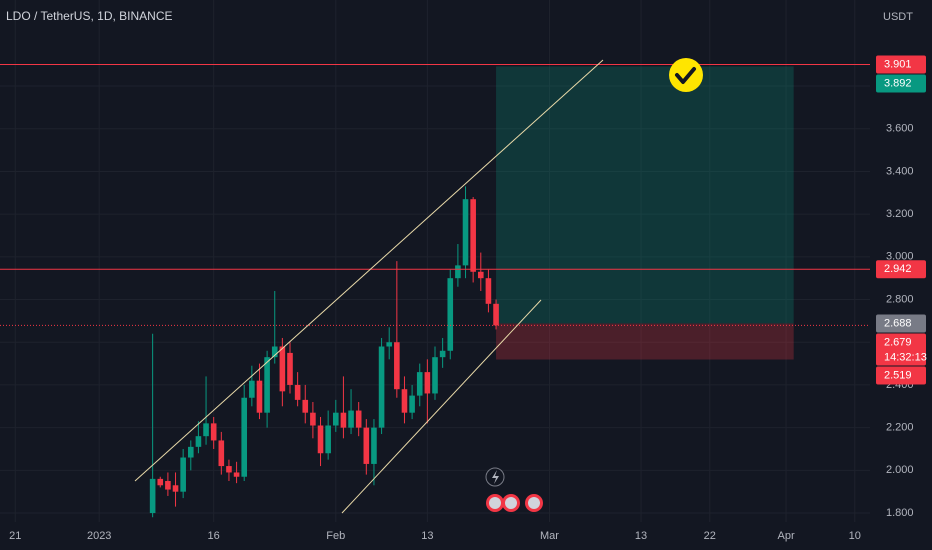 The width and height of the screenshot is (932, 550). Describe the element at coordinates (898, 17) in the screenshot. I see `currency-label: USDT` at that location.